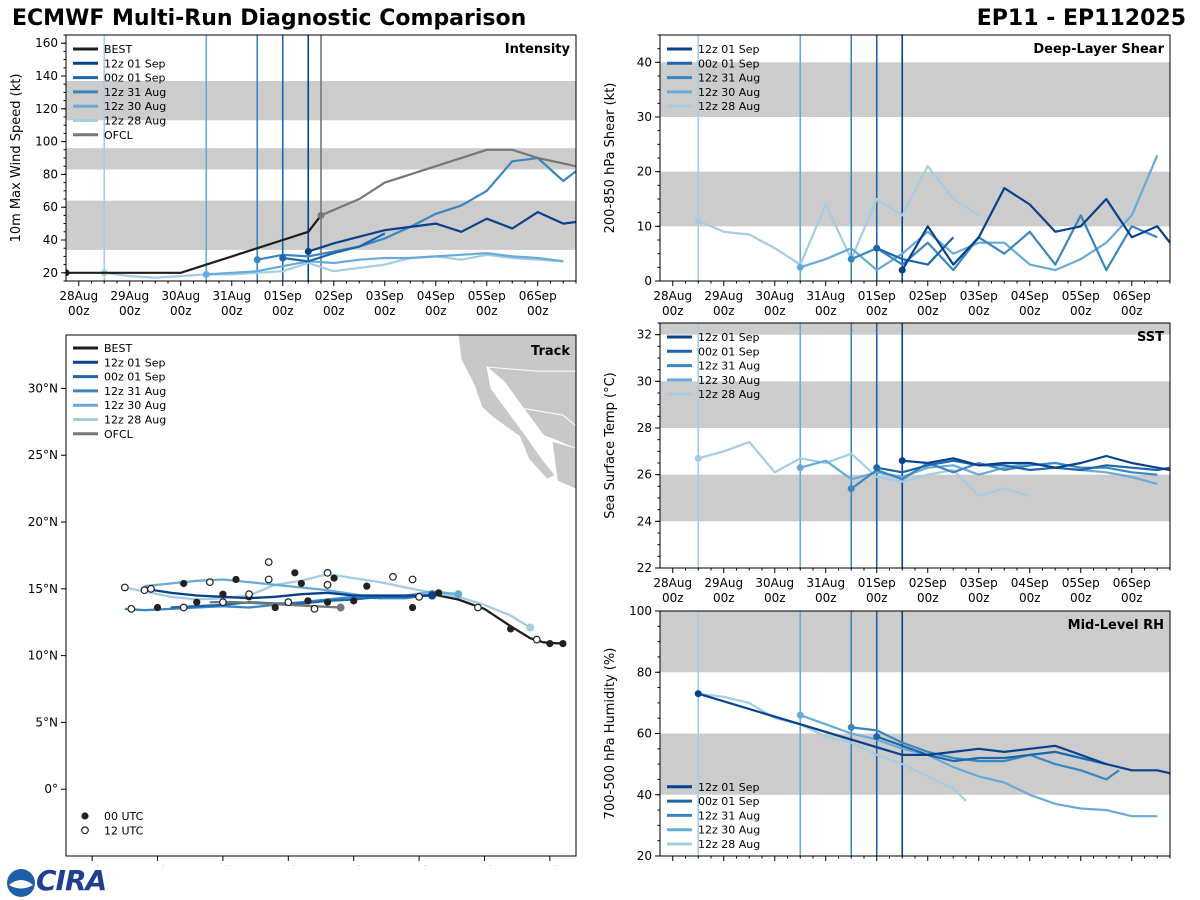 This screenshot has height=900, width=1200. Describe the element at coordinates (340, 607) in the screenshot. I see `track-start-OFCL` at that location.